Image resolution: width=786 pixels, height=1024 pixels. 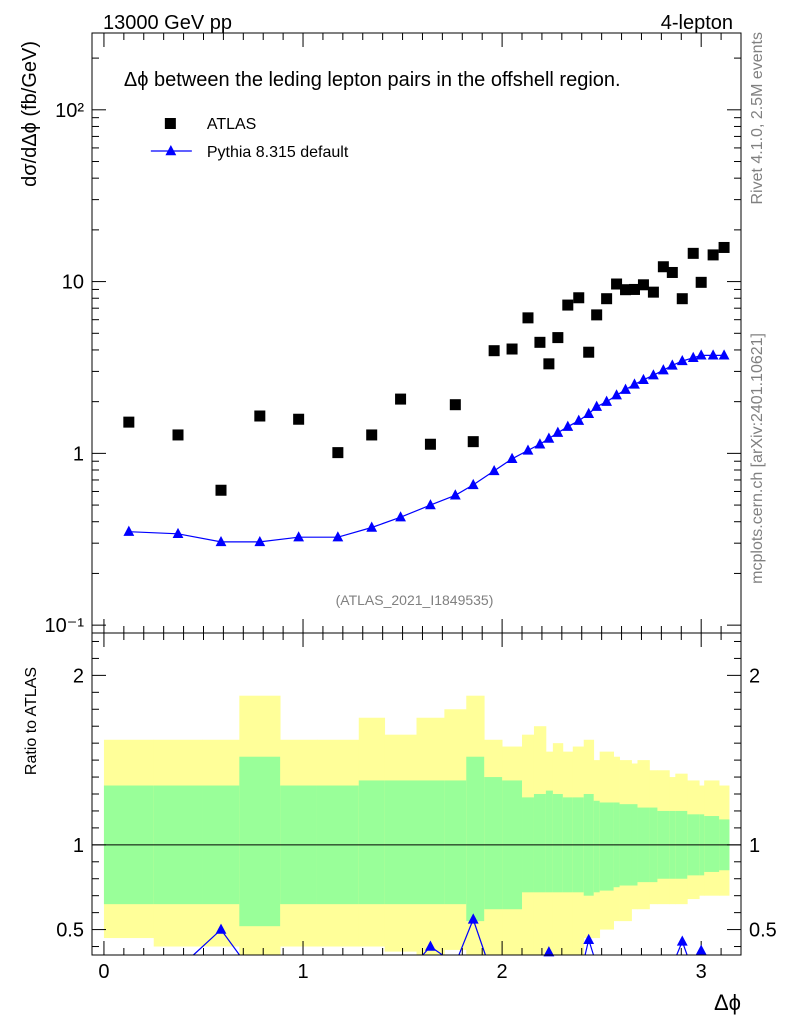 What do you see at coordinates (249, 138) in the screenshot?
I see `legend: ATLAS Pythia 8.315 default` at bounding box center [249, 138].